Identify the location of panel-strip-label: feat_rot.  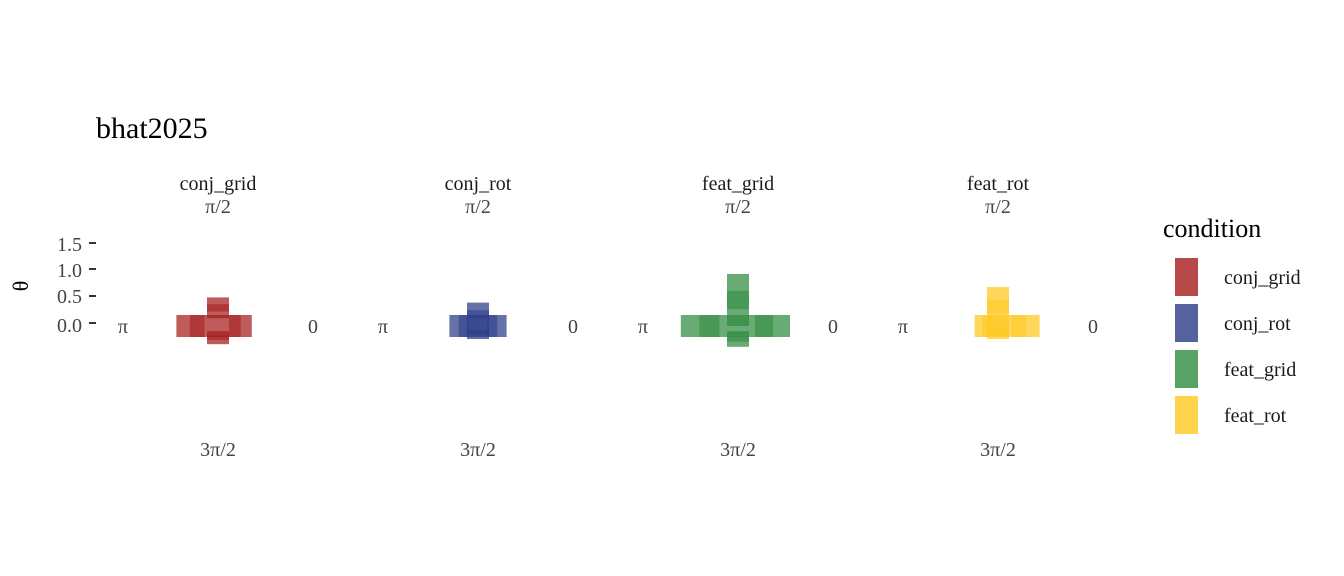
(998, 184).